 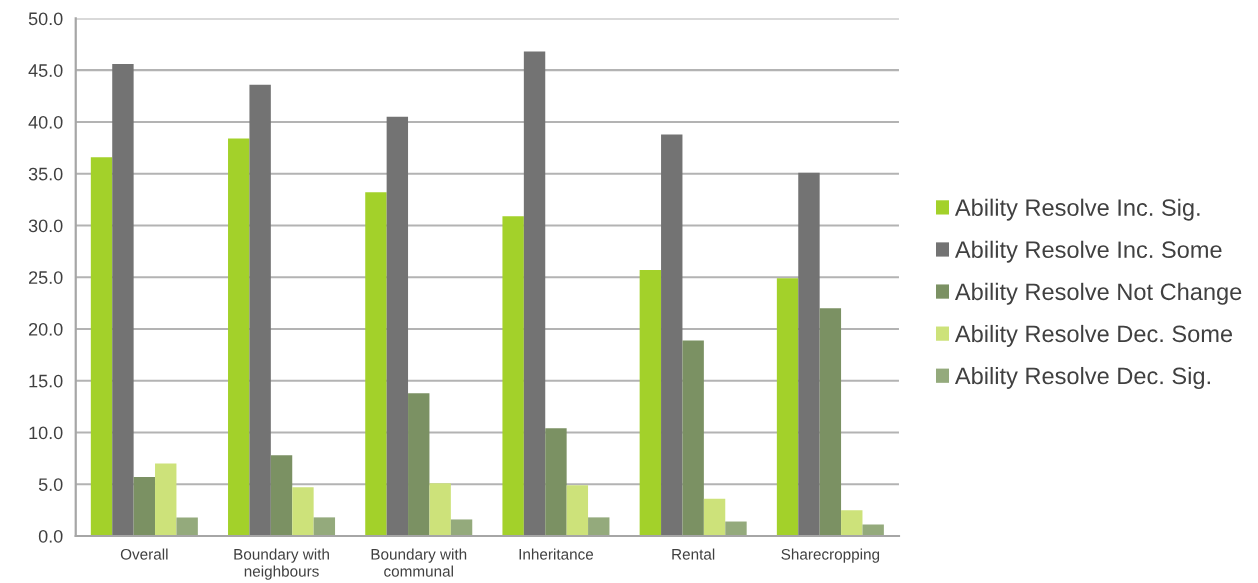 I want to click on x-tick-label: Inheritance, so click(x=556, y=554).